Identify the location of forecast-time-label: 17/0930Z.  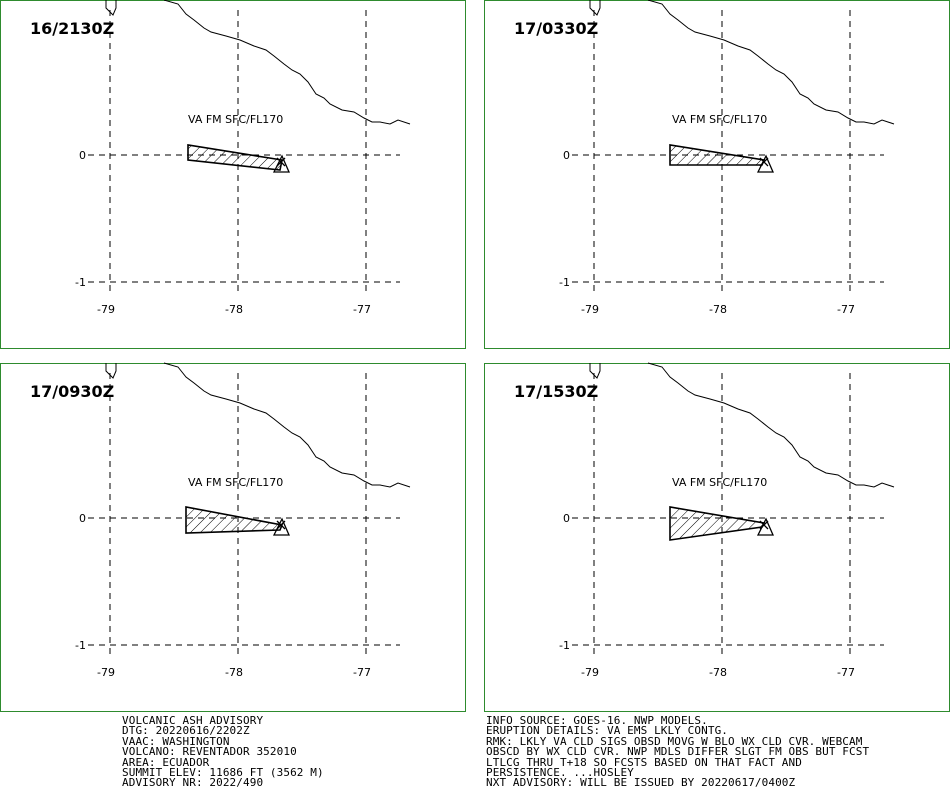
(72, 391).